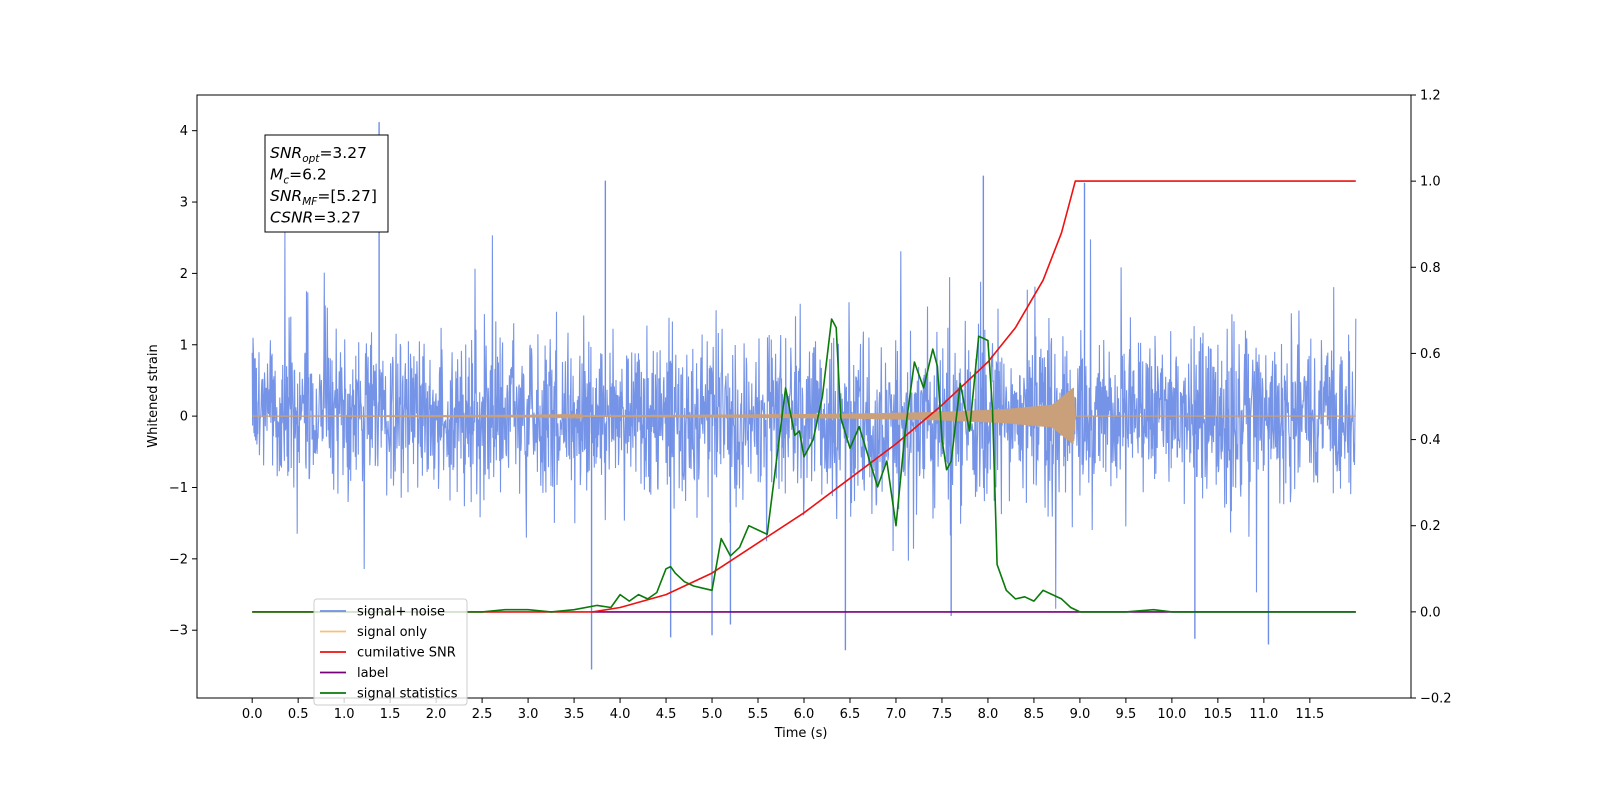 The image size is (1600, 800). I want to click on x-tick-label-3: 1.5, so click(390, 714).